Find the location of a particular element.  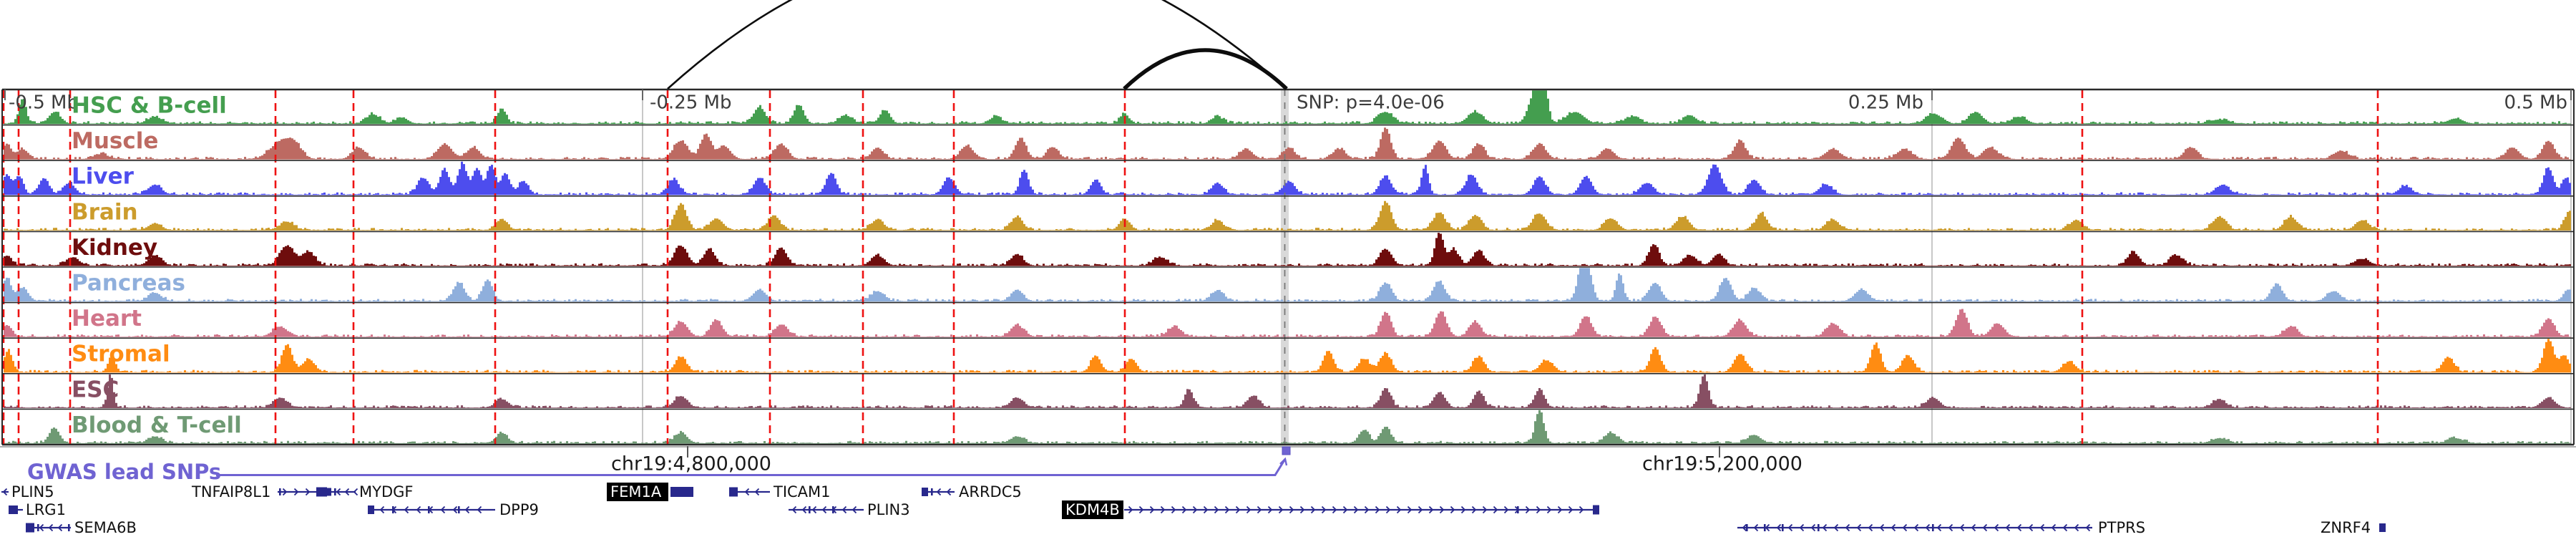

gene-label: SEMA6B is located at coordinates (105, 527).